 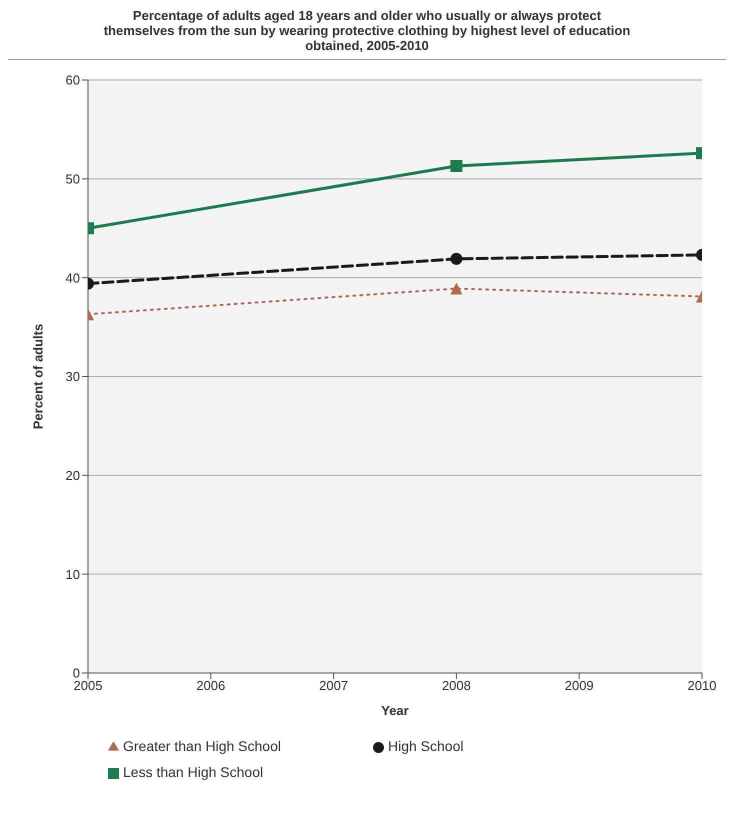 What do you see at coordinates (395, 710) in the screenshot?
I see `x-axis-title: Year` at bounding box center [395, 710].